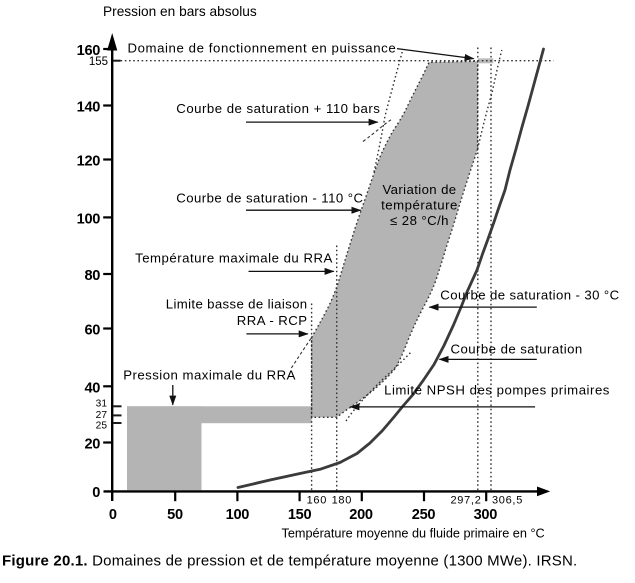 This screenshot has width=635, height=583. I want to click on svg-text: 50, so click(175, 515).